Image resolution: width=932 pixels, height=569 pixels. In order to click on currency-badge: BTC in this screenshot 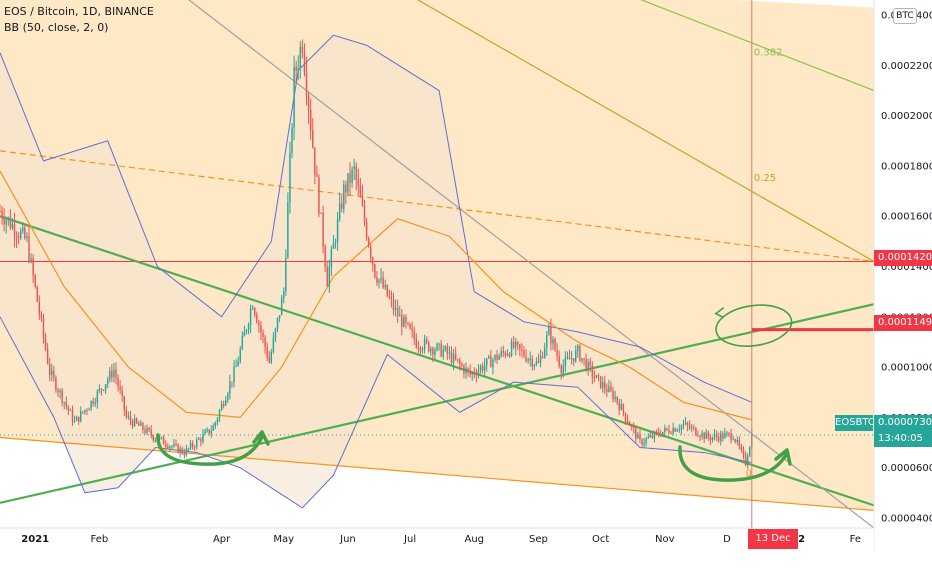, I will do `click(905, 16)`.